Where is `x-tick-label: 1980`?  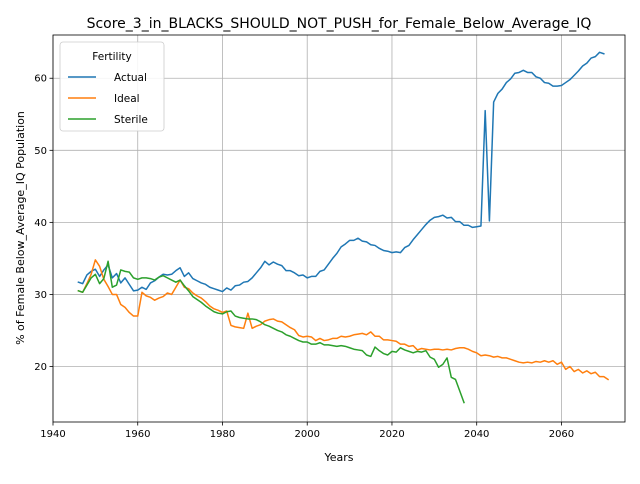 x-tick-label: 1980 is located at coordinates (222, 434).